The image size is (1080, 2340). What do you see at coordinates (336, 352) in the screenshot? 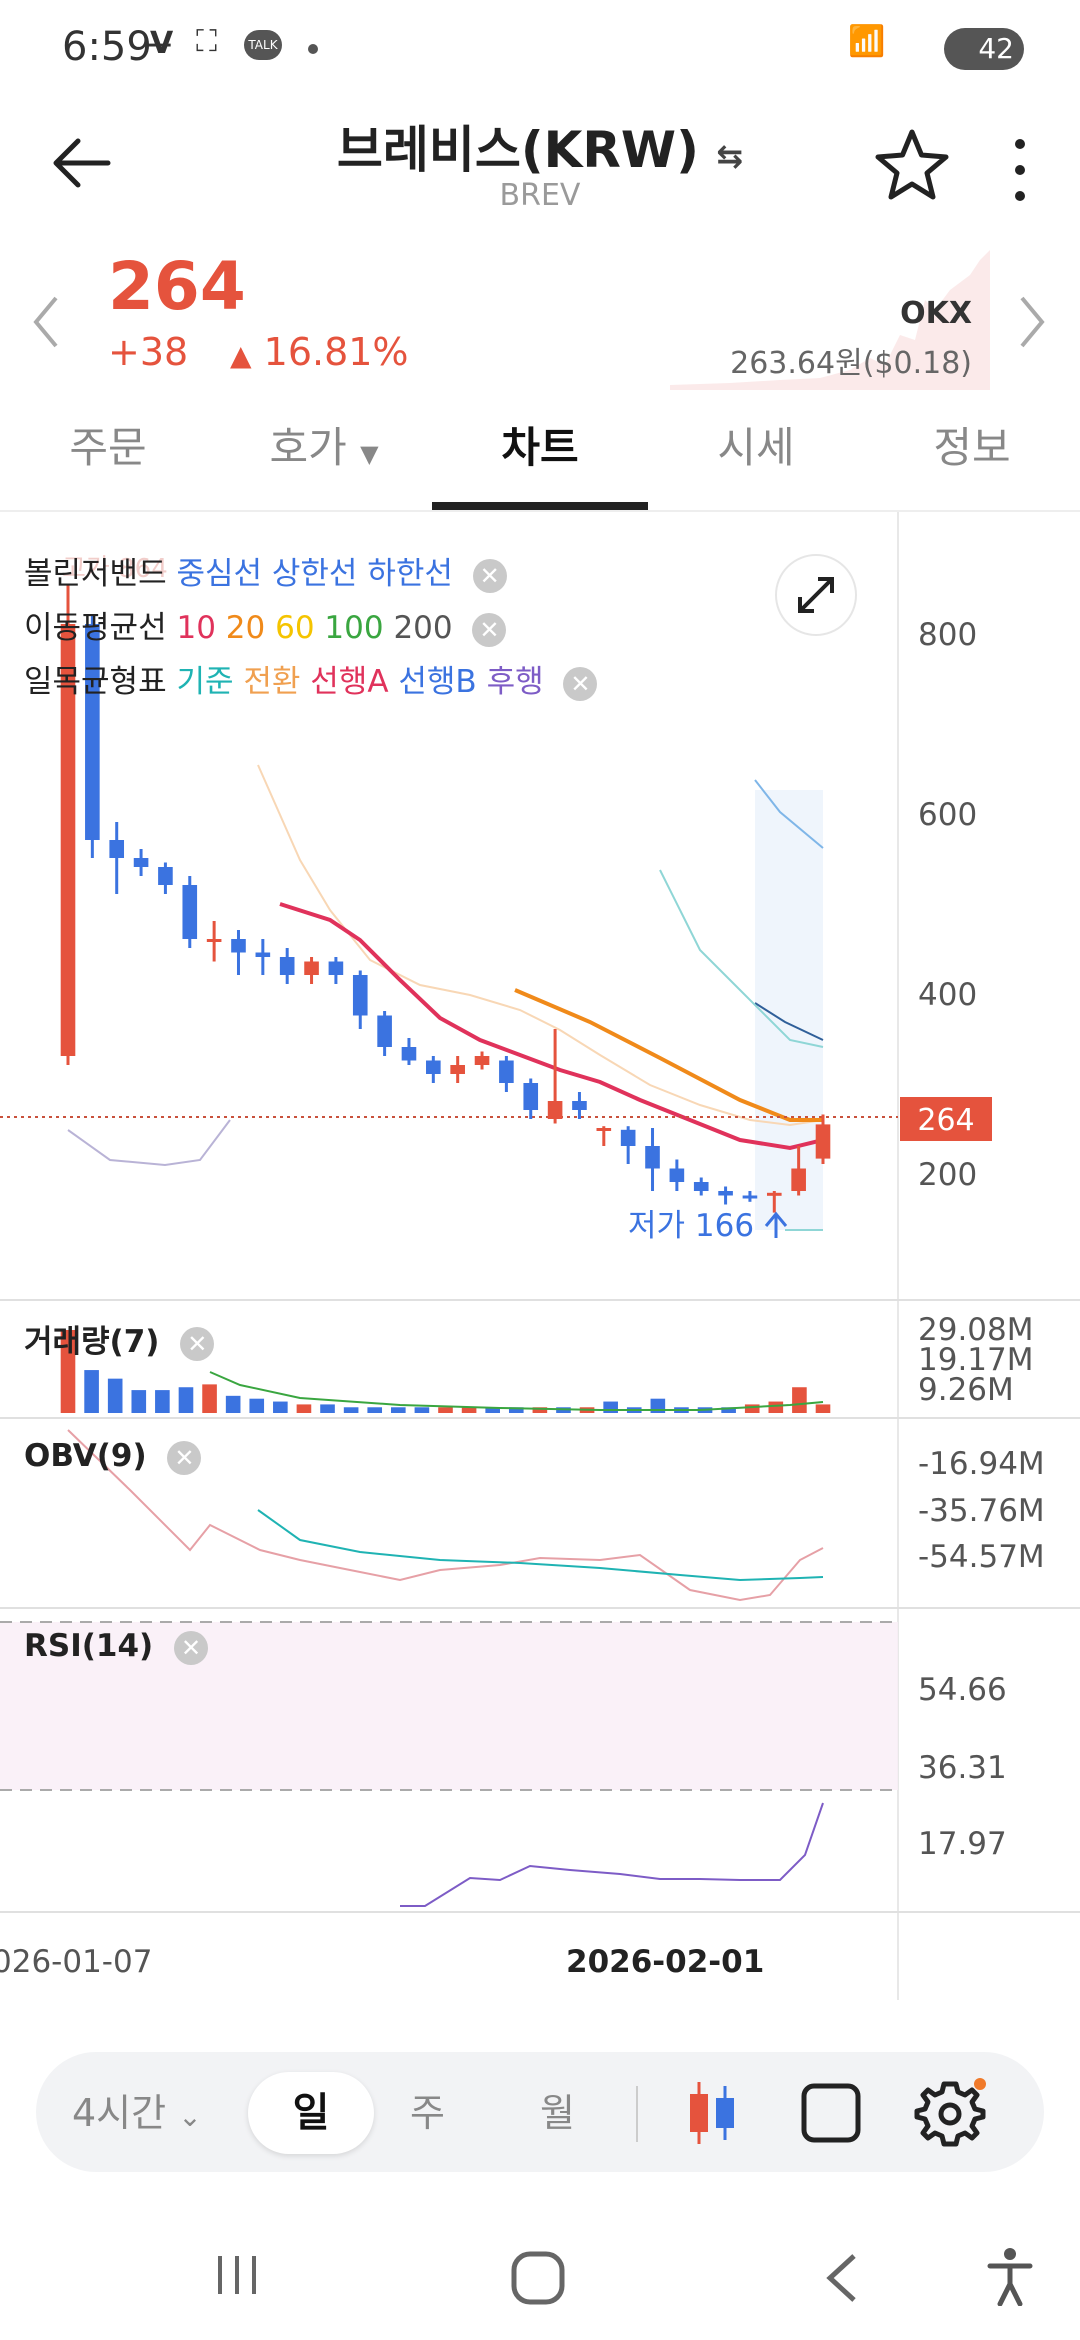
I see `price-change-percent-value: 16.81%` at bounding box center [336, 352].